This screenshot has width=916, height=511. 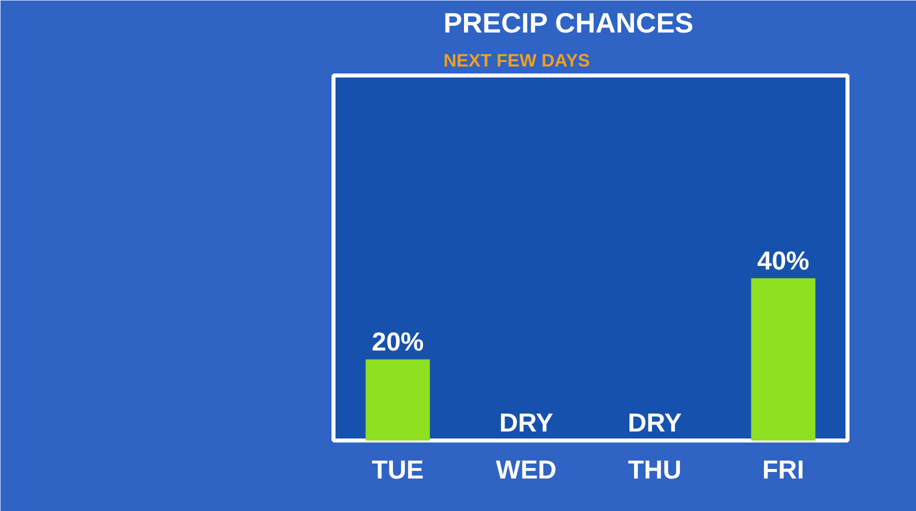 What do you see at coordinates (655, 469) in the screenshot?
I see `x-tick-label: THU` at bounding box center [655, 469].